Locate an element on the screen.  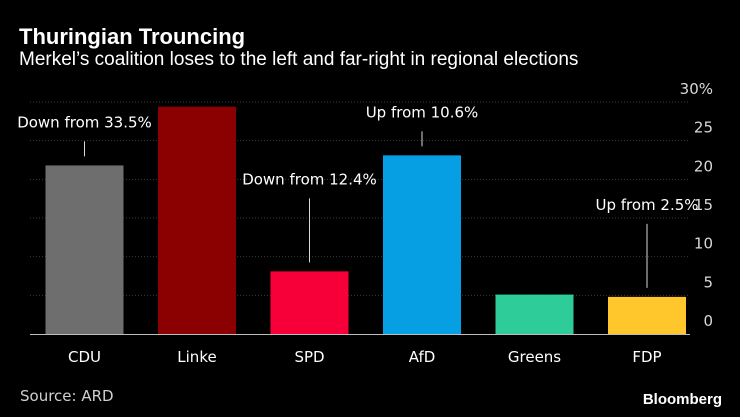
x-tick-label: CDU is located at coordinates (84, 357).